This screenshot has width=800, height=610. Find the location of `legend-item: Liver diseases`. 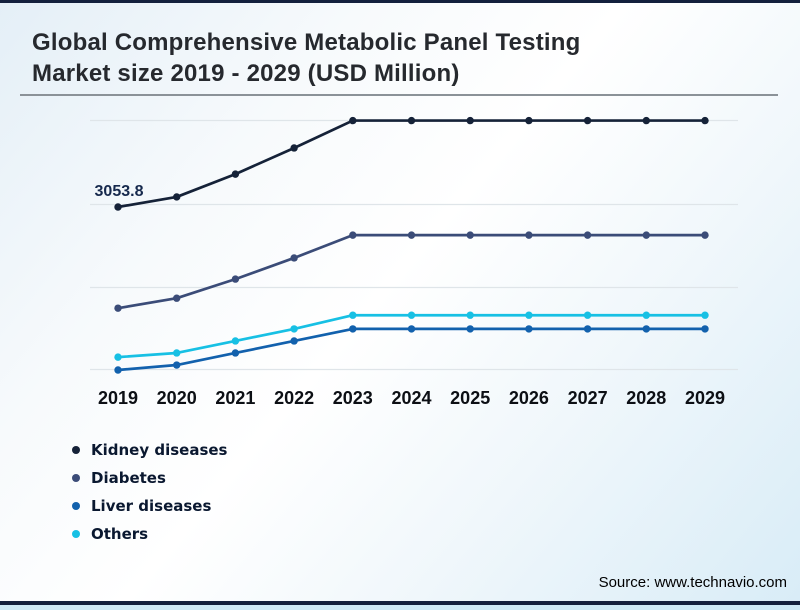

legend-item: Liver diseases is located at coordinates (150, 506).